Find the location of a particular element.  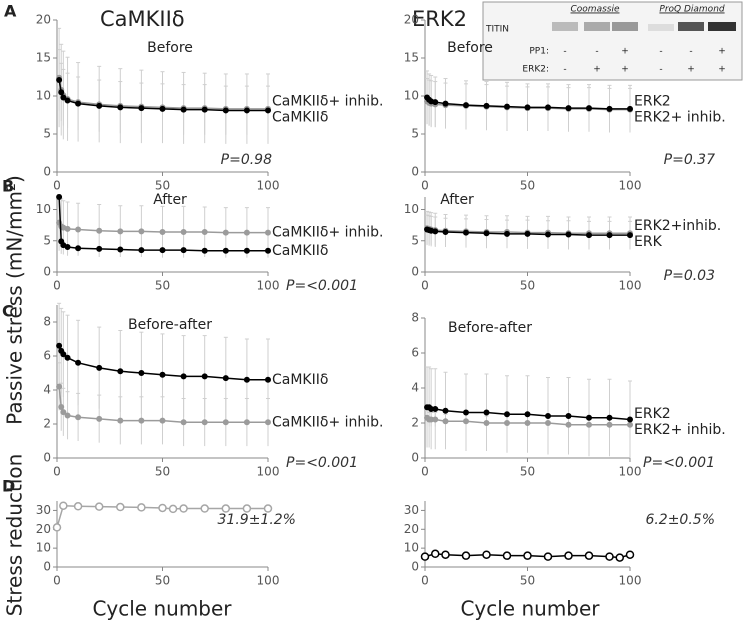

annotation: P=0.37 is located at coordinates (689, 160).